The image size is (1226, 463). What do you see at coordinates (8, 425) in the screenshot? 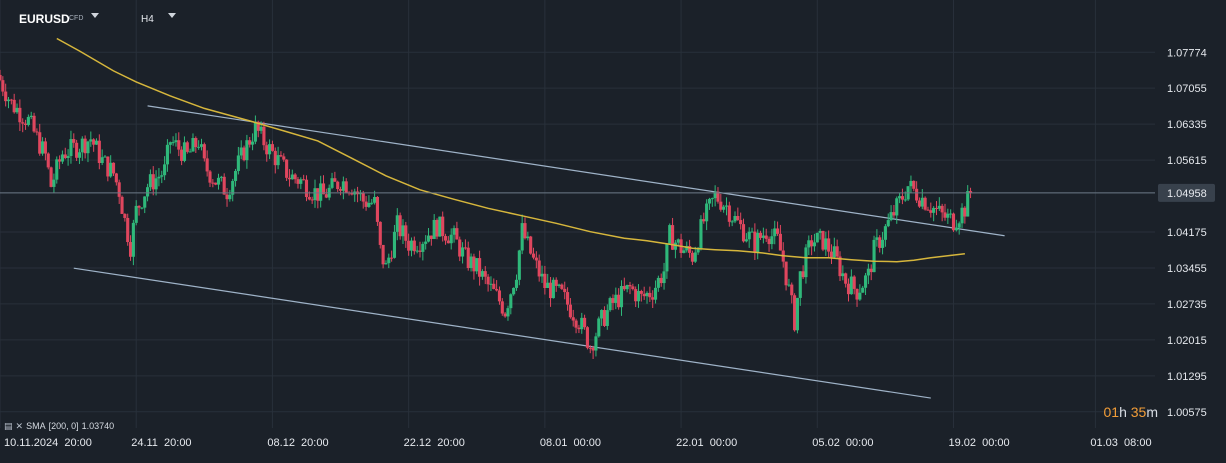
I see `settings-icon: ▤` at bounding box center [8, 425].